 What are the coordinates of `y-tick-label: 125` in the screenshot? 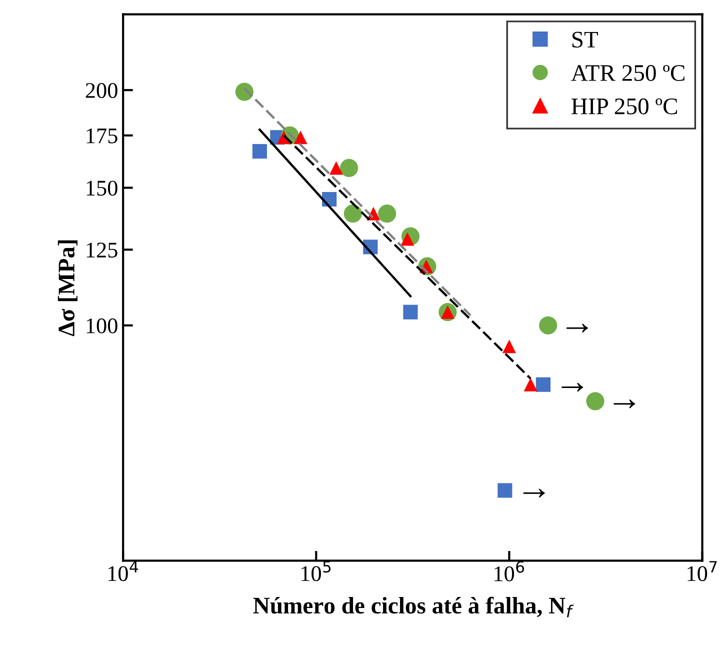 It's located at (102, 250).